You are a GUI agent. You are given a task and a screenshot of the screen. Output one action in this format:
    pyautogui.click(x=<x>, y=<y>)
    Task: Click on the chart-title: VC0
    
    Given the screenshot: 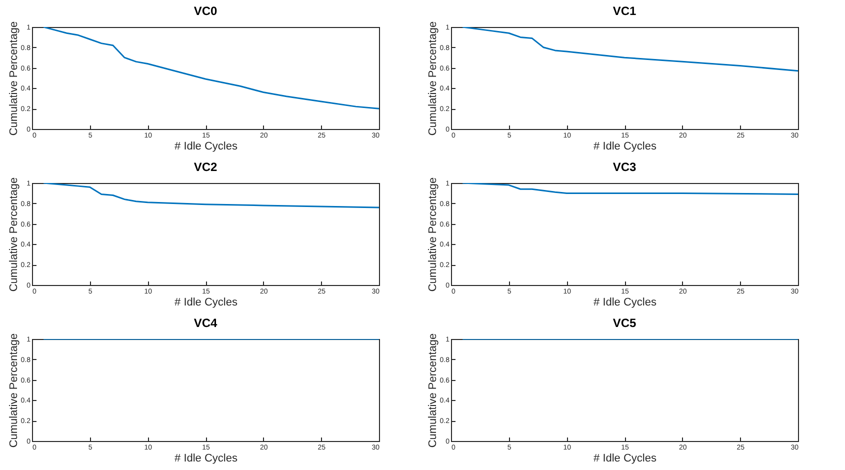 What is the action you would take?
    pyautogui.click(x=206, y=11)
    